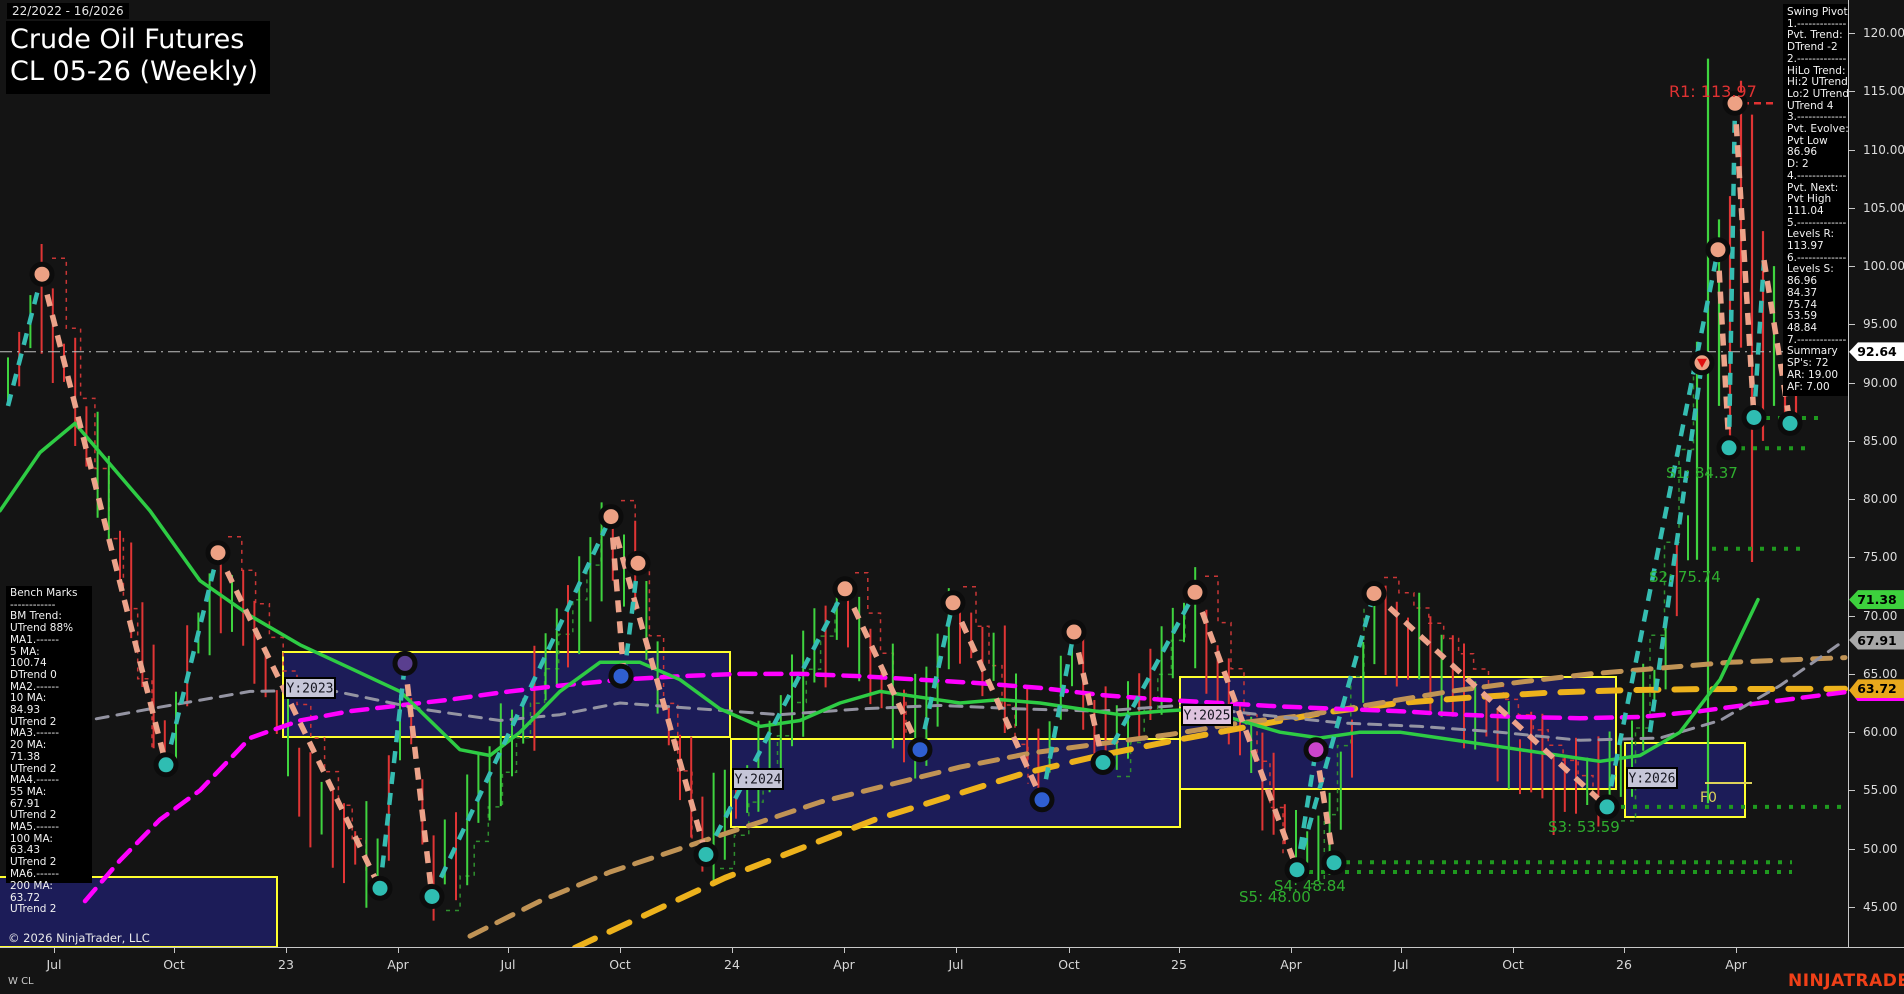  I want to click on swing-pivots-line: 3.-------------, so click(1817, 117).